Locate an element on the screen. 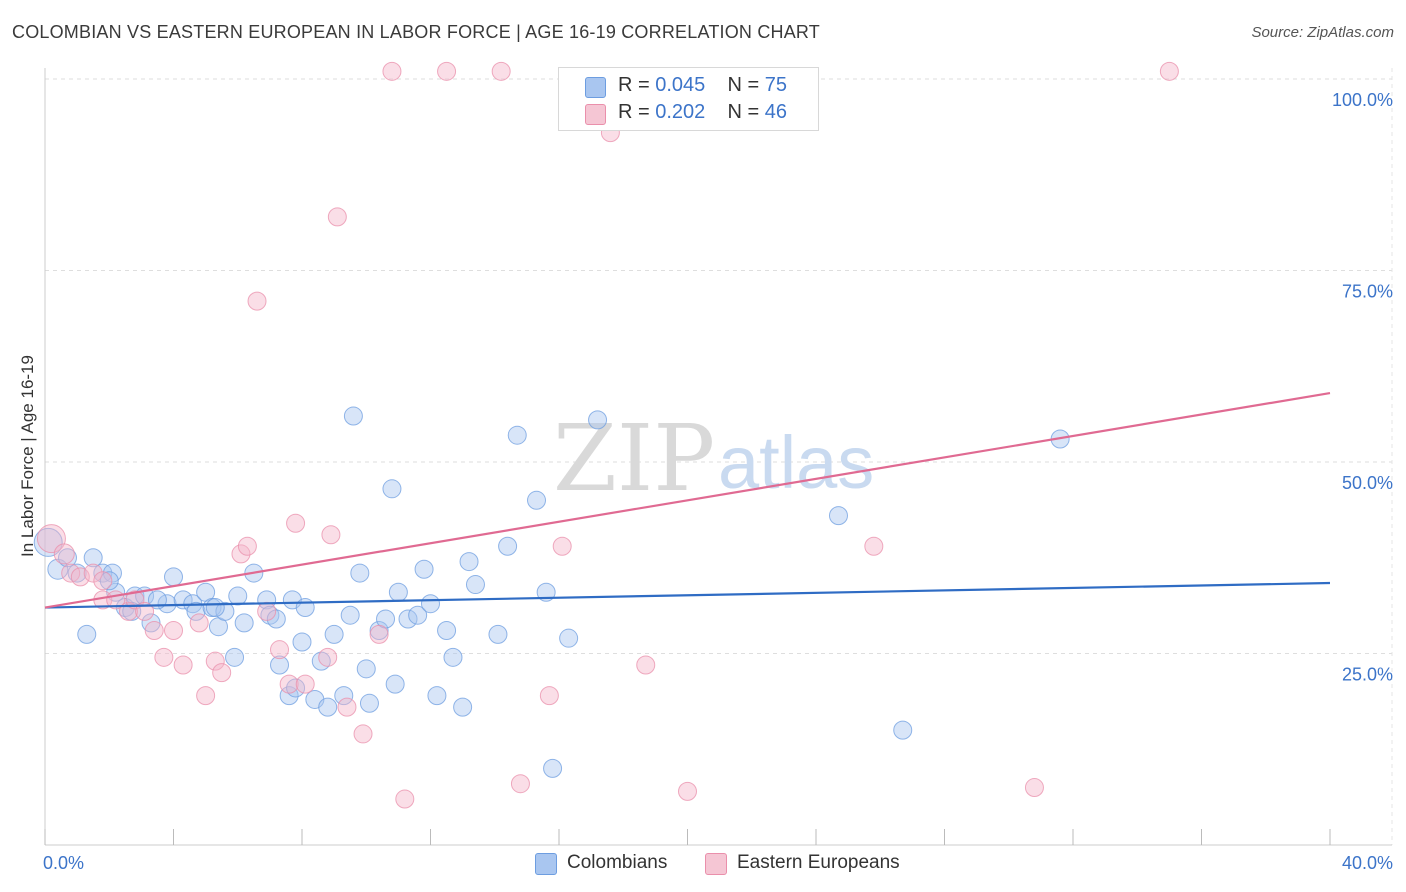  bottom-legend-label-colombians: Colombians is located at coordinates (617, 862).